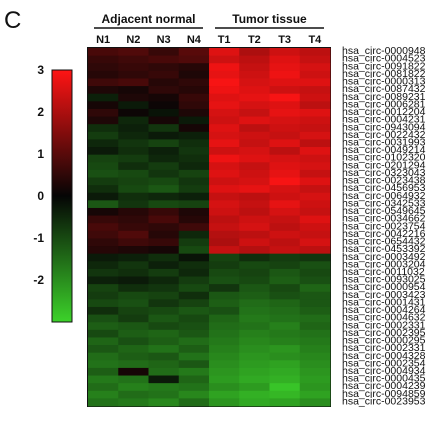 The width and height of the screenshot is (440, 435). I want to click on row-label: hsa_circ-0549645, so click(384, 211).